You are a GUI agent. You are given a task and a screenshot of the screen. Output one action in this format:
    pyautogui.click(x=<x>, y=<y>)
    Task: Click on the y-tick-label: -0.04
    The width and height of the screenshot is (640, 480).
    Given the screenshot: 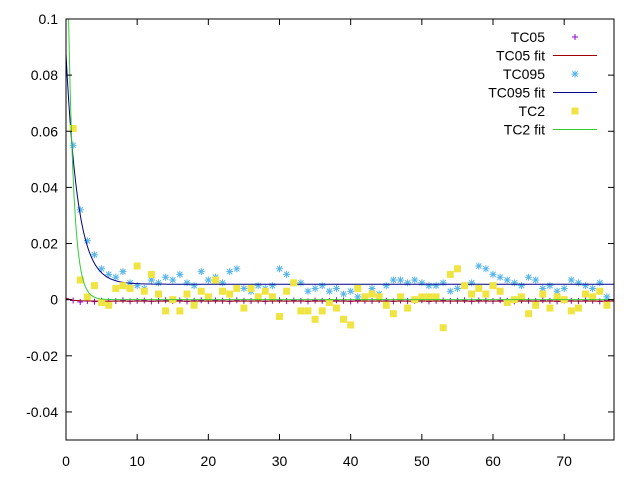 What is the action you would take?
    pyautogui.click(x=42, y=412)
    